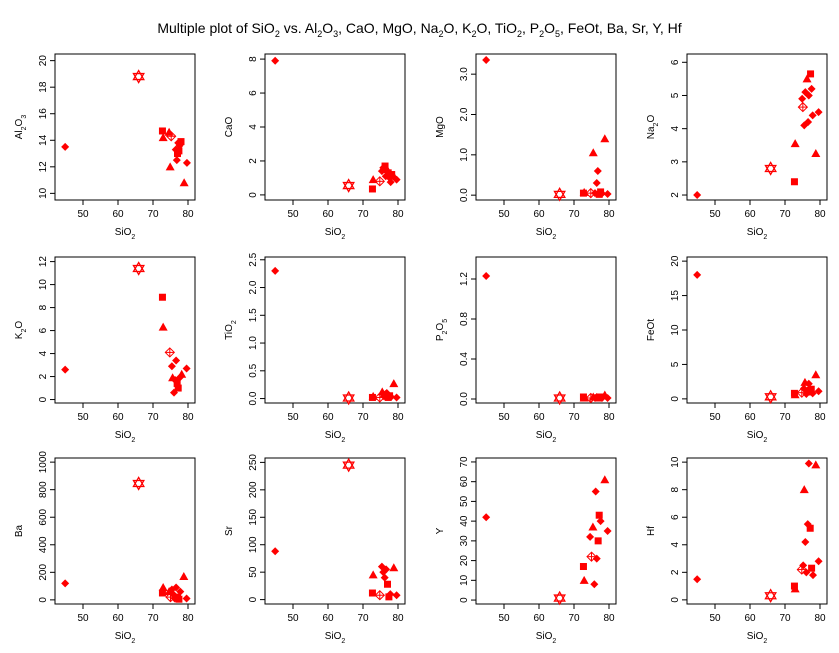 Image resolution: width=839 pixels, height=653 pixels. What do you see at coordinates (675, 489) in the screenshot?
I see `y-tick-label: 8` at bounding box center [675, 489].